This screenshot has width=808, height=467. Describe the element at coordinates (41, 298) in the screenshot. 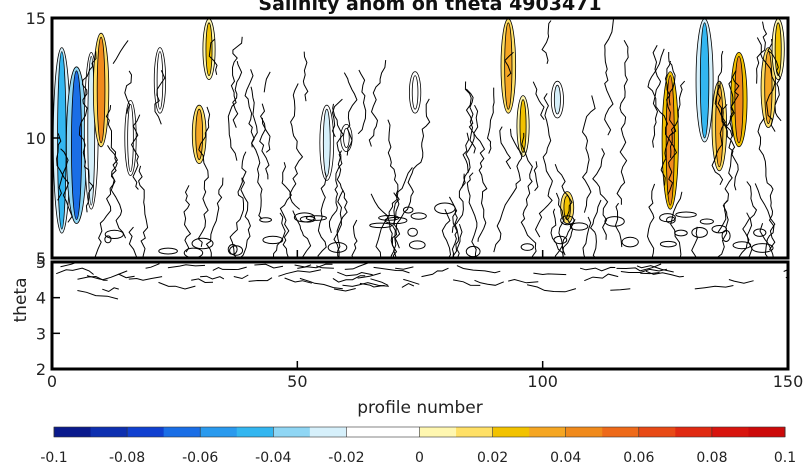

I see `y-tick-label: 4` at that location.